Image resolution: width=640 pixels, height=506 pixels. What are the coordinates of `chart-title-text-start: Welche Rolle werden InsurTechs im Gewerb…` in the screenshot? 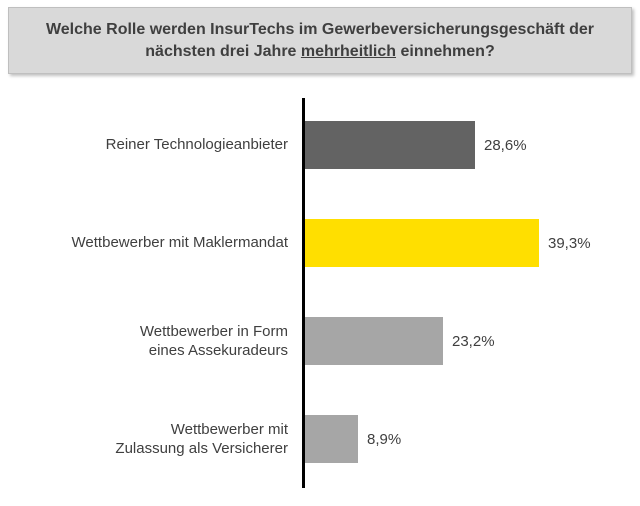 It's located at (320, 40).